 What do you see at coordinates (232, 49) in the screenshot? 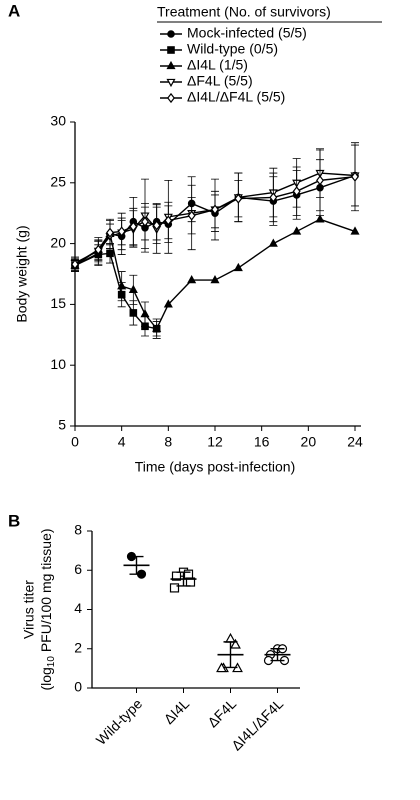
I see `legend-label: Wild-type (0/5)` at bounding box center [232, 49].